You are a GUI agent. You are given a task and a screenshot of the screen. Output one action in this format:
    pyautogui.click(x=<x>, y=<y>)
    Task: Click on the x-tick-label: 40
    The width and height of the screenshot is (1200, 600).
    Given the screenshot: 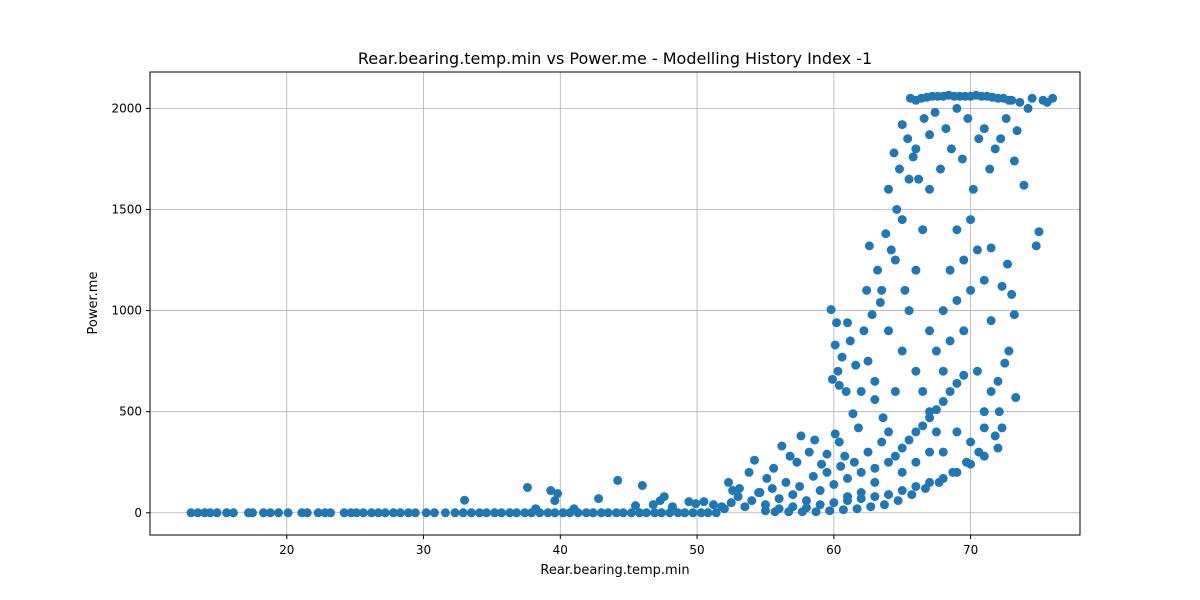 What is the action you would take?
    pyautogui.click(x=560, y=550)
    